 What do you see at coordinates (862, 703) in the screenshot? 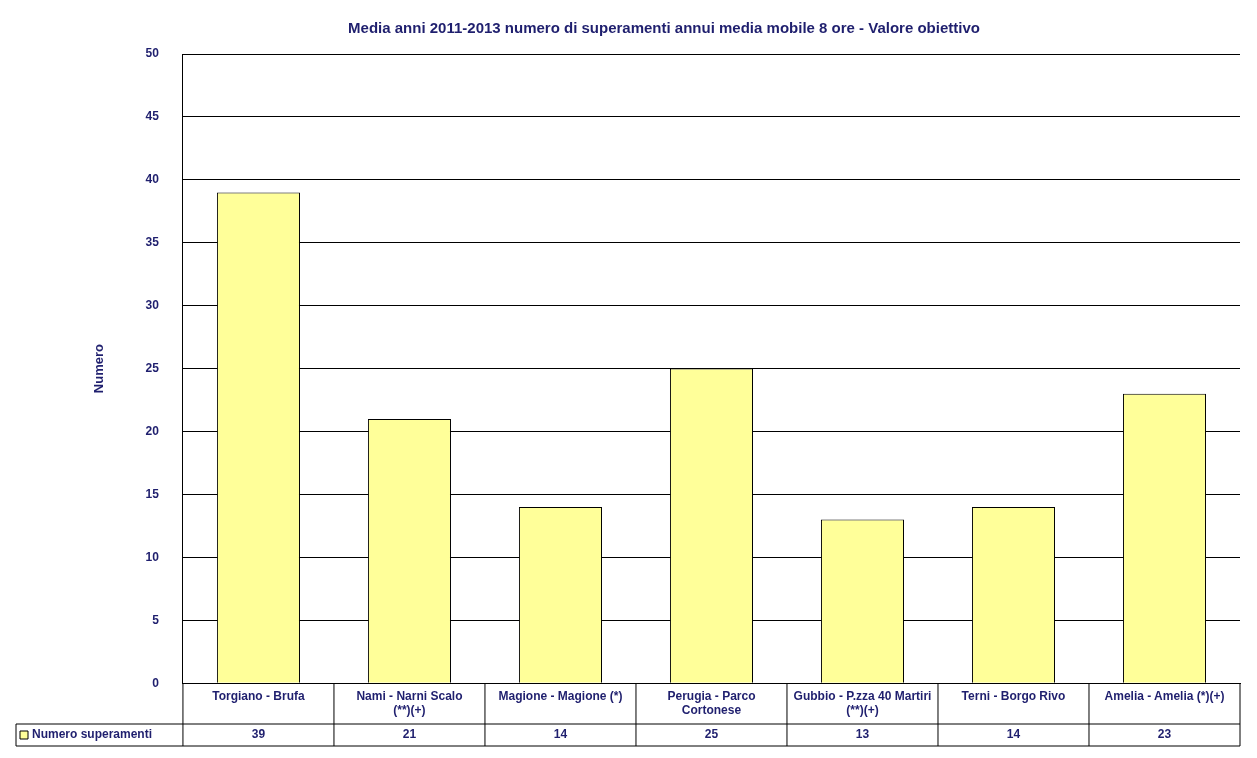
I see `x-tick-label: Gubbio - P.zza 40 Martiri (**)(+)` at bounding box center [862, 703].